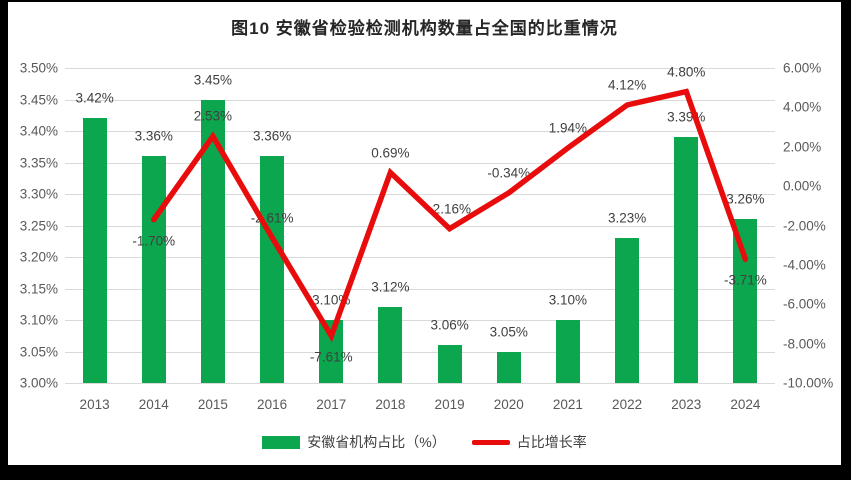 This screenshot has width=851, height=480. Describe the element at coordinates (272, 217) in the screenshot. I see `line-point-label: -2.61%` at that location.